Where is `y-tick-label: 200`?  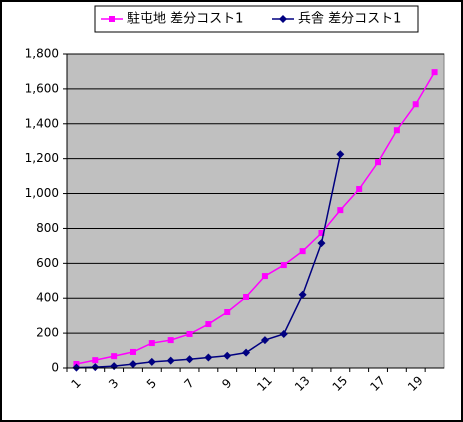
y-tick-label: 200 is located at coordinates (47, 333).